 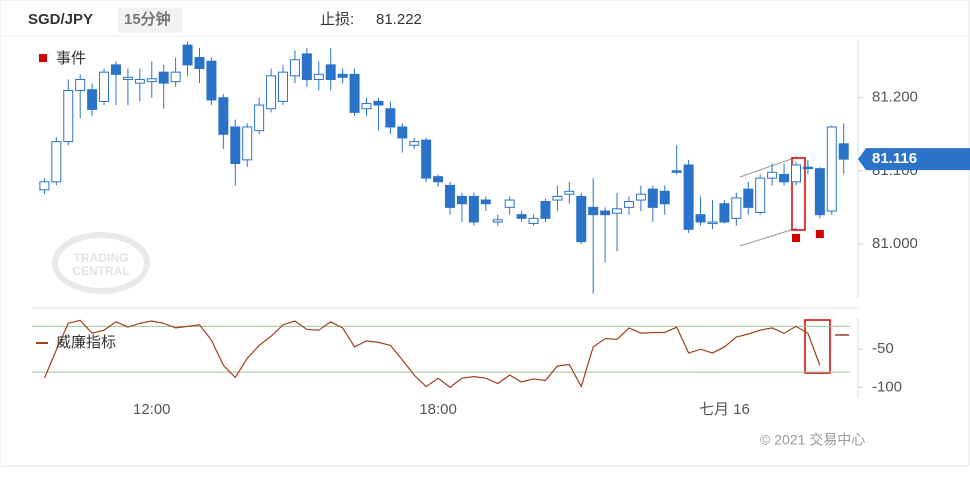 I want to click on x-tick-label: 七月 16, so click(x=724, y=409).